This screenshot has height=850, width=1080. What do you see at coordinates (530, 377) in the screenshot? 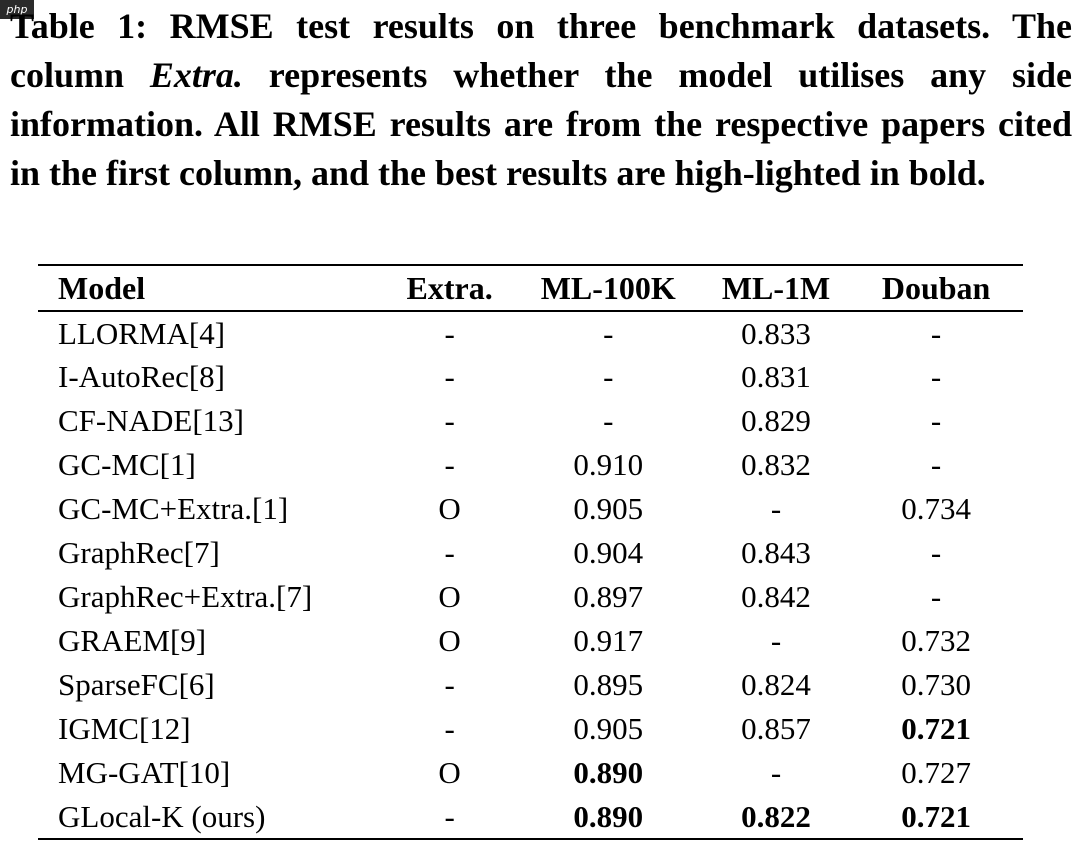
I see `table-row: I-AutoRec[8] - - 0.831 -` at bounding box center [530, 377].